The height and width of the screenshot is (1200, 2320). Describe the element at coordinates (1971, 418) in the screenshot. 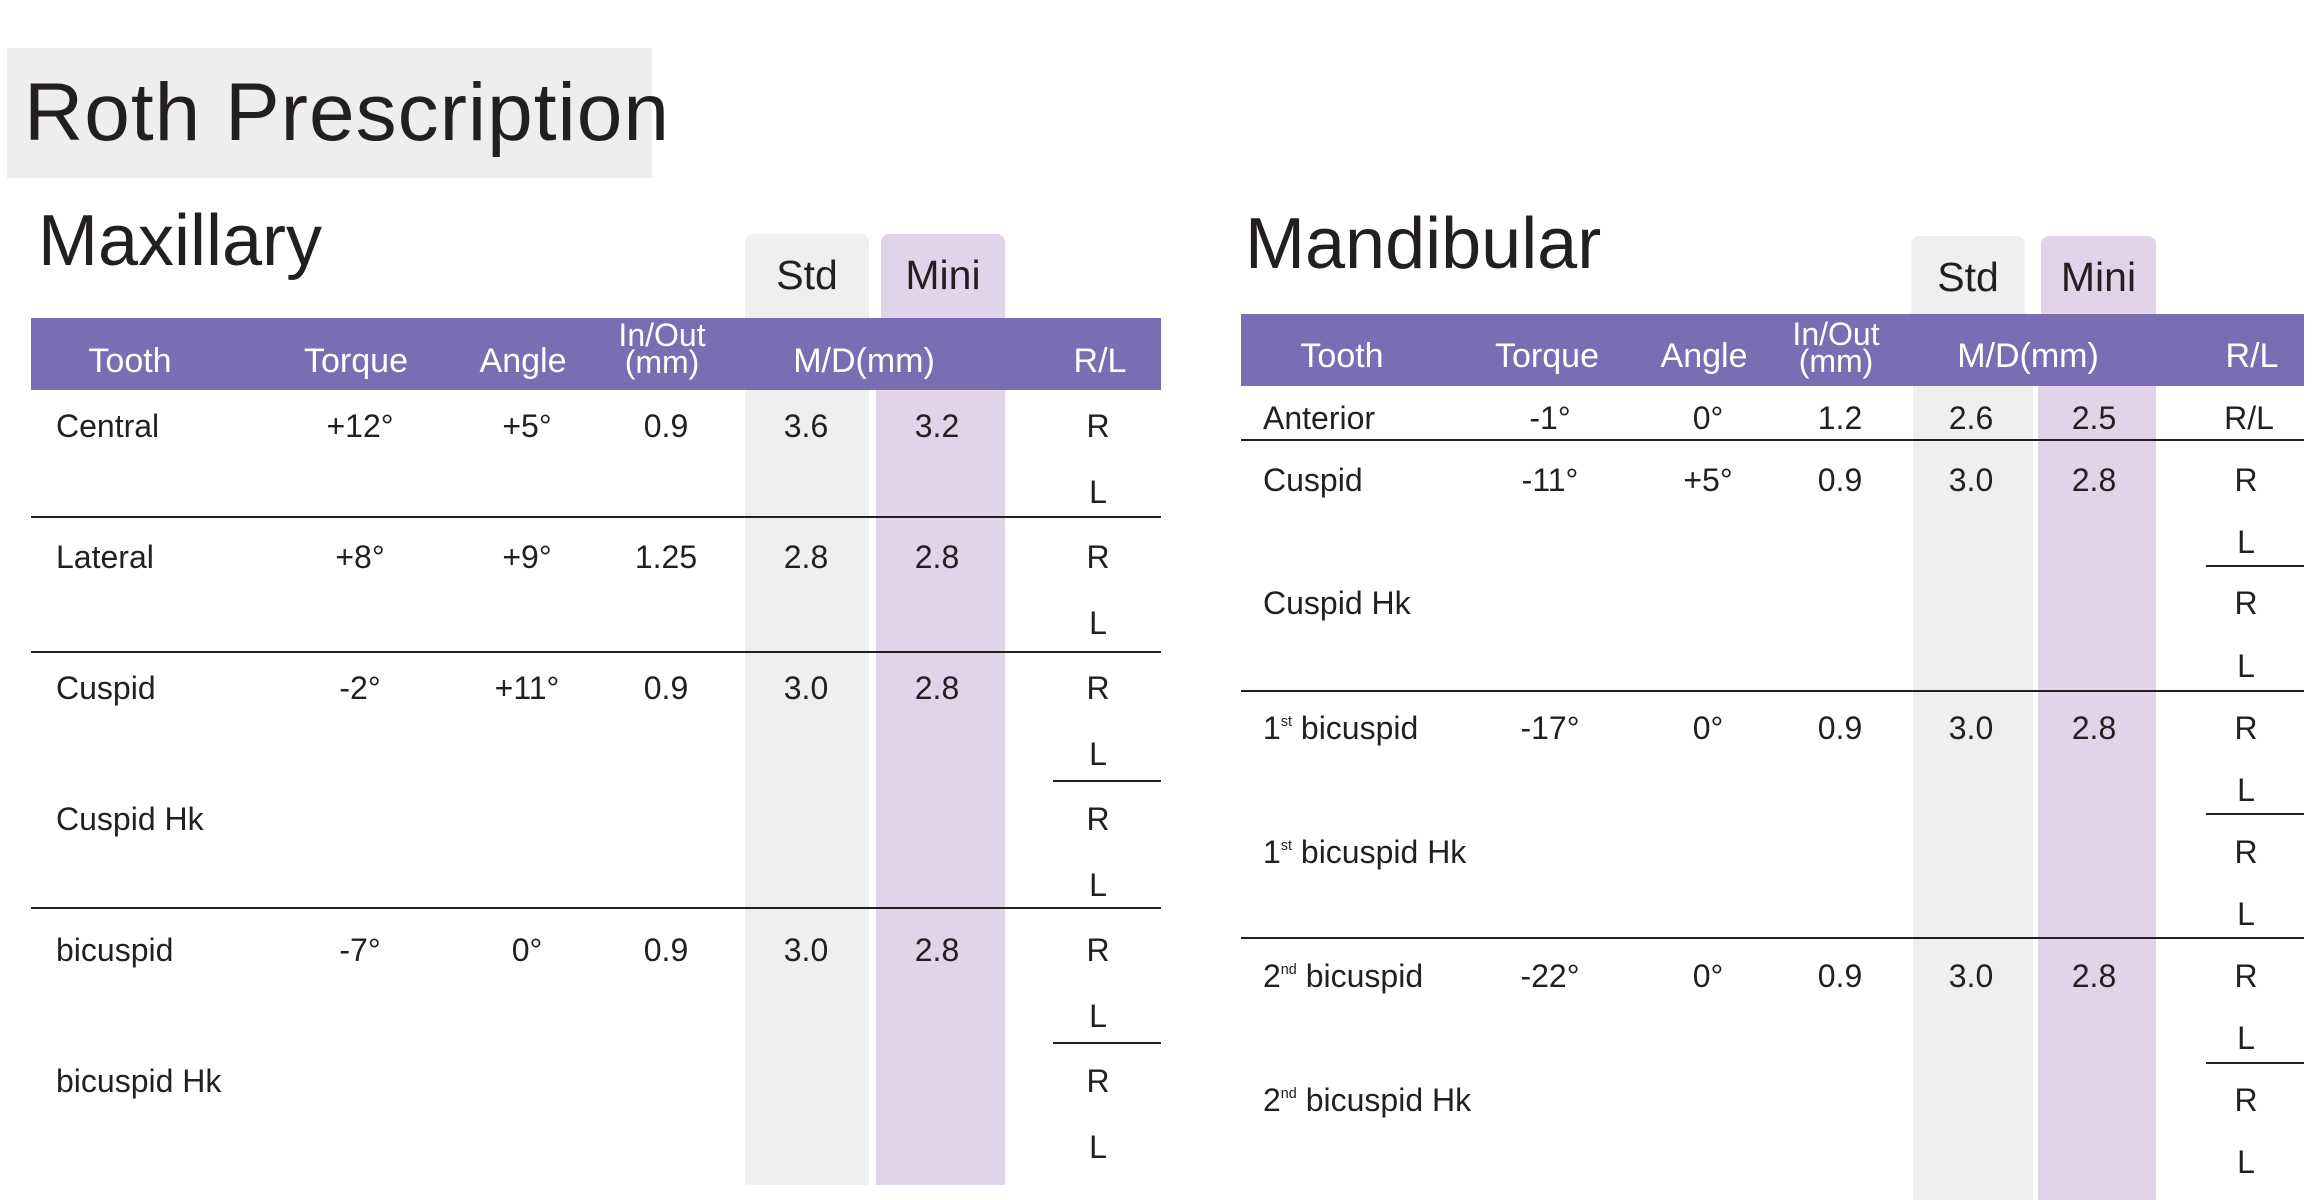

I see `std-cell: 2.6` at that location.